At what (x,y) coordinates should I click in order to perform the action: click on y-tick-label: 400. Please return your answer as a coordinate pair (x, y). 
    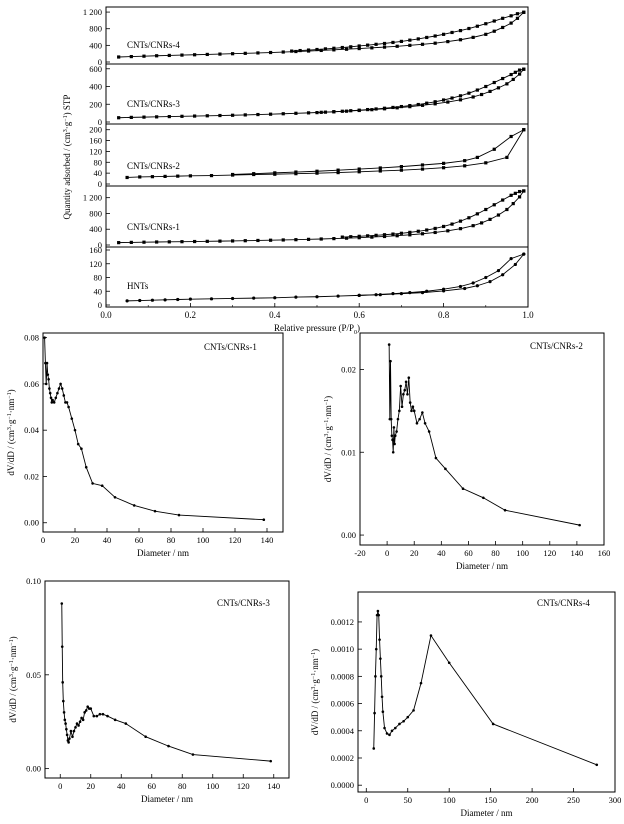
    Looking at the image, I should click on (95, 45).